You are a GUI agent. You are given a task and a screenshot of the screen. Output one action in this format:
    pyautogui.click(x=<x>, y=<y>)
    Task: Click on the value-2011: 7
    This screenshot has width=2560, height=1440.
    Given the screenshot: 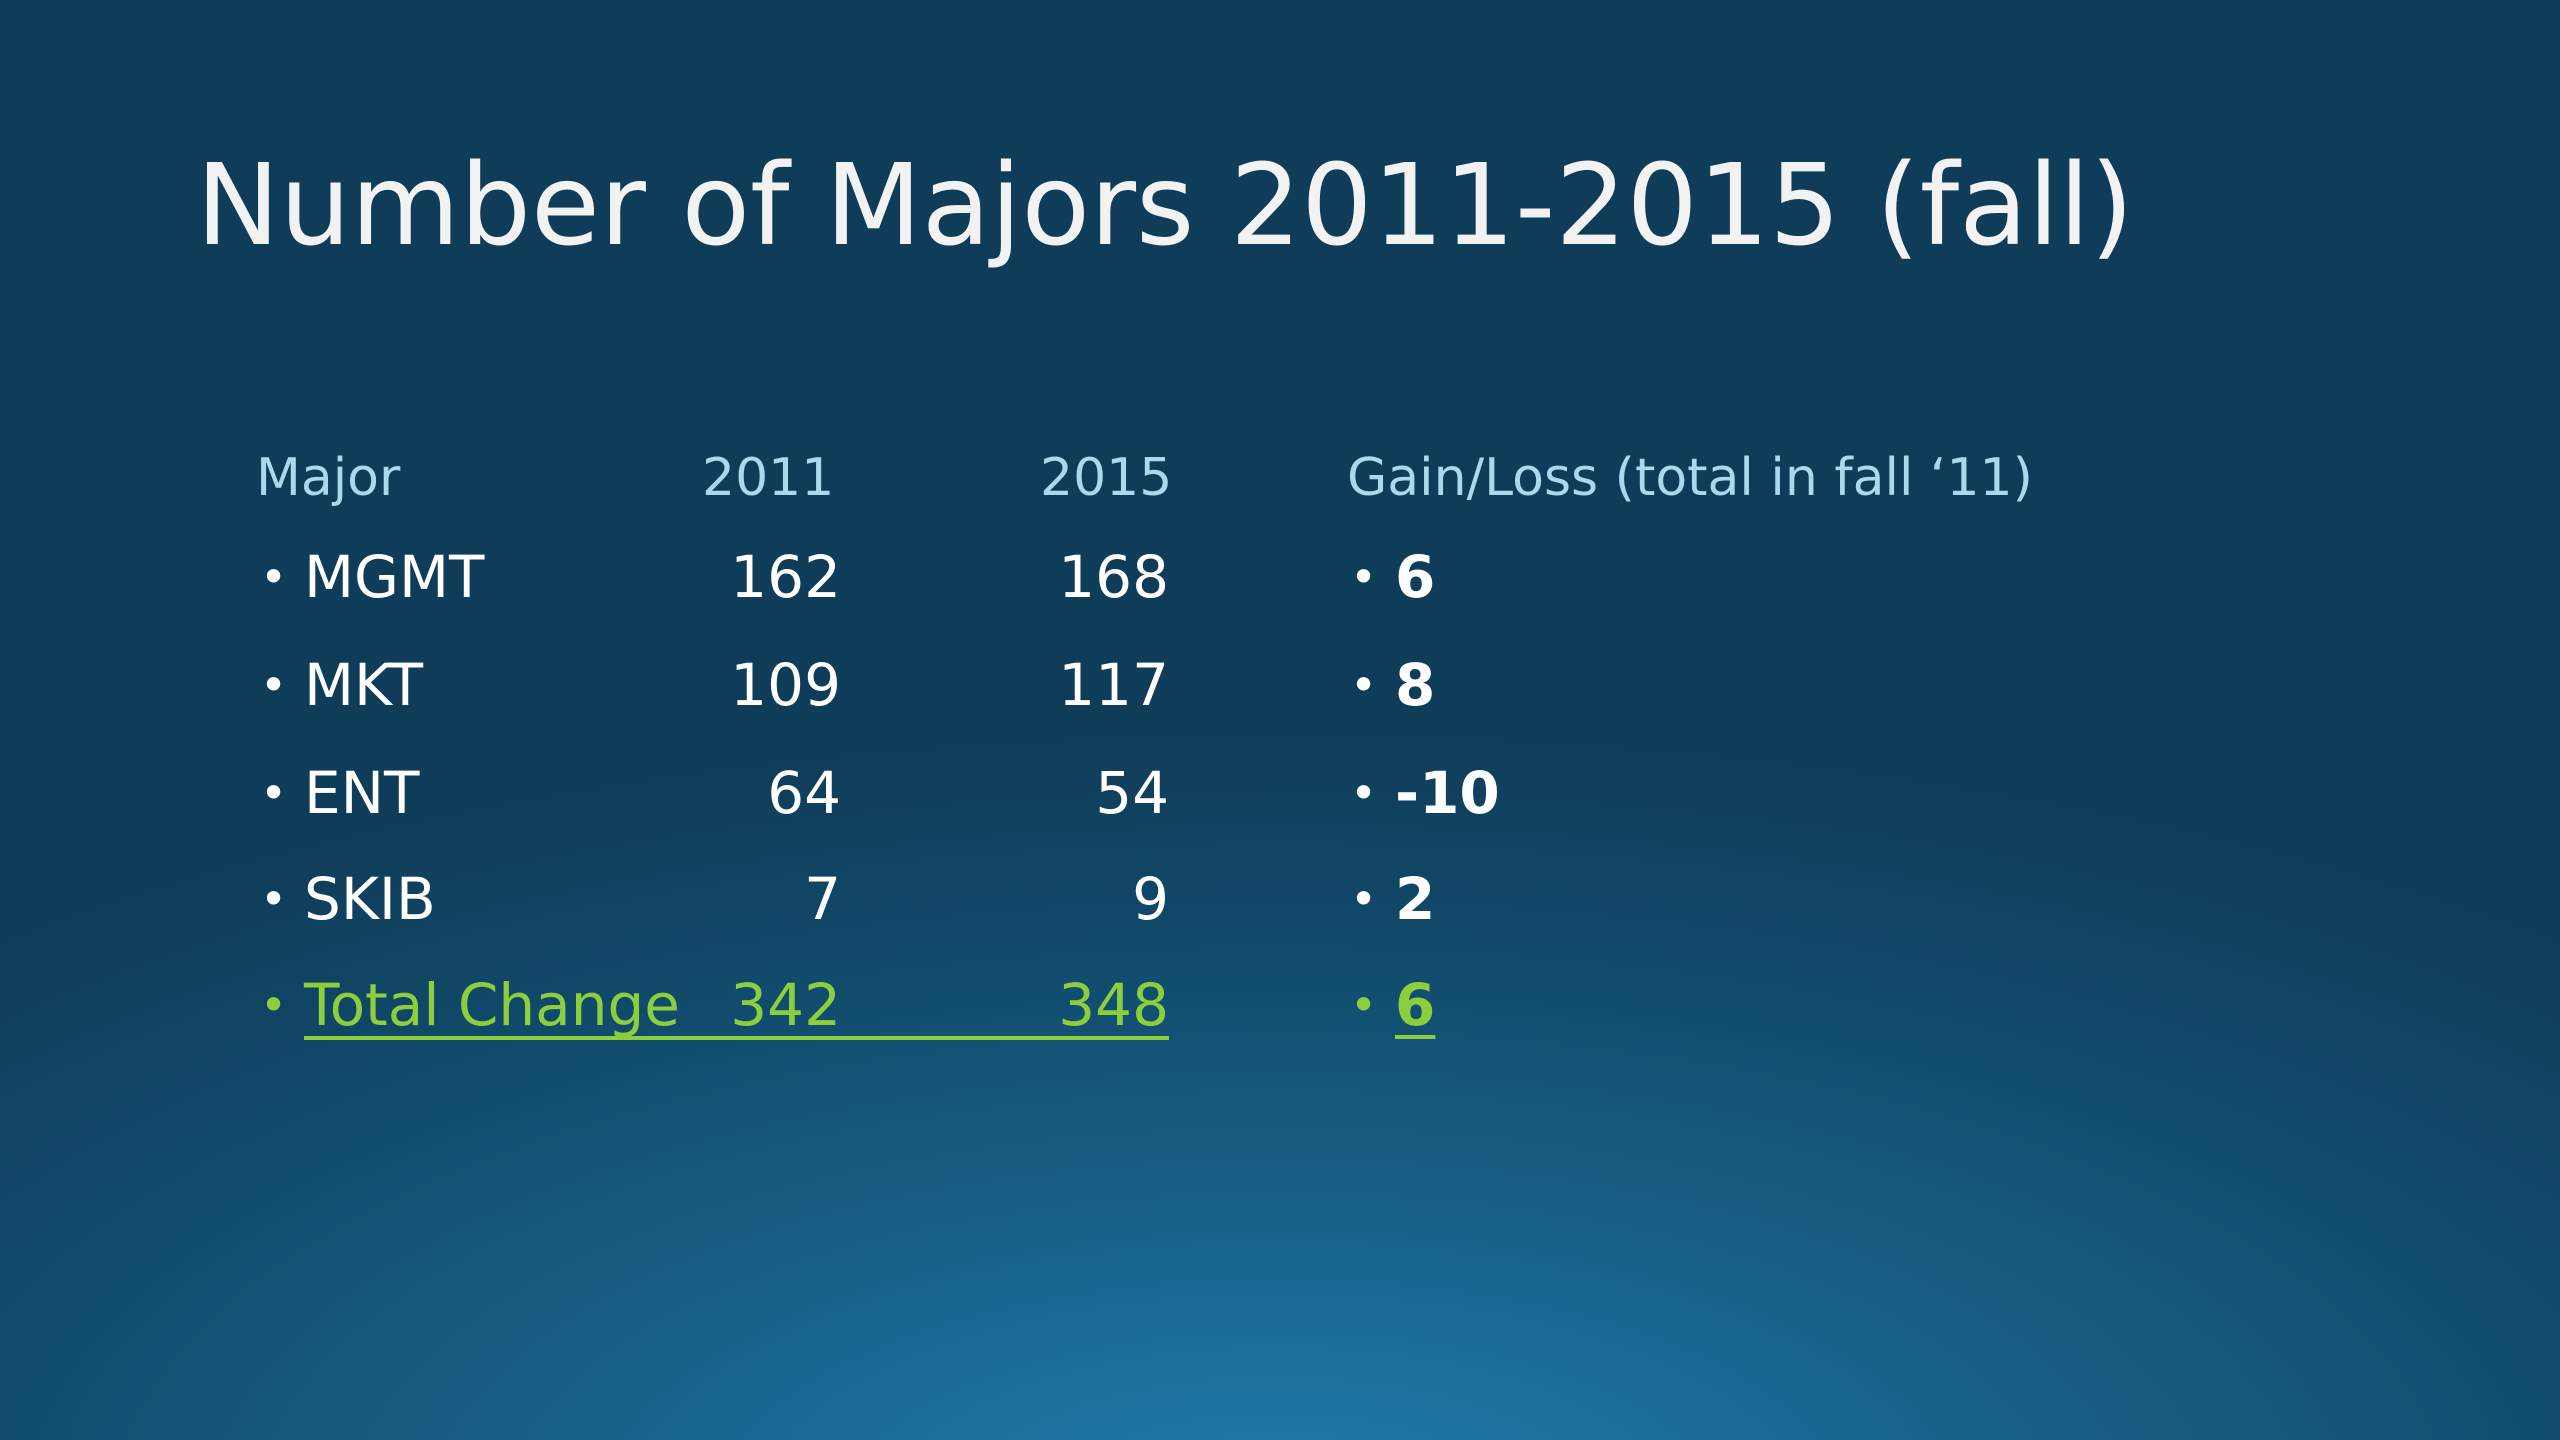 What is the action you would take?
    pyautogui.click(x=822, y=899)
    